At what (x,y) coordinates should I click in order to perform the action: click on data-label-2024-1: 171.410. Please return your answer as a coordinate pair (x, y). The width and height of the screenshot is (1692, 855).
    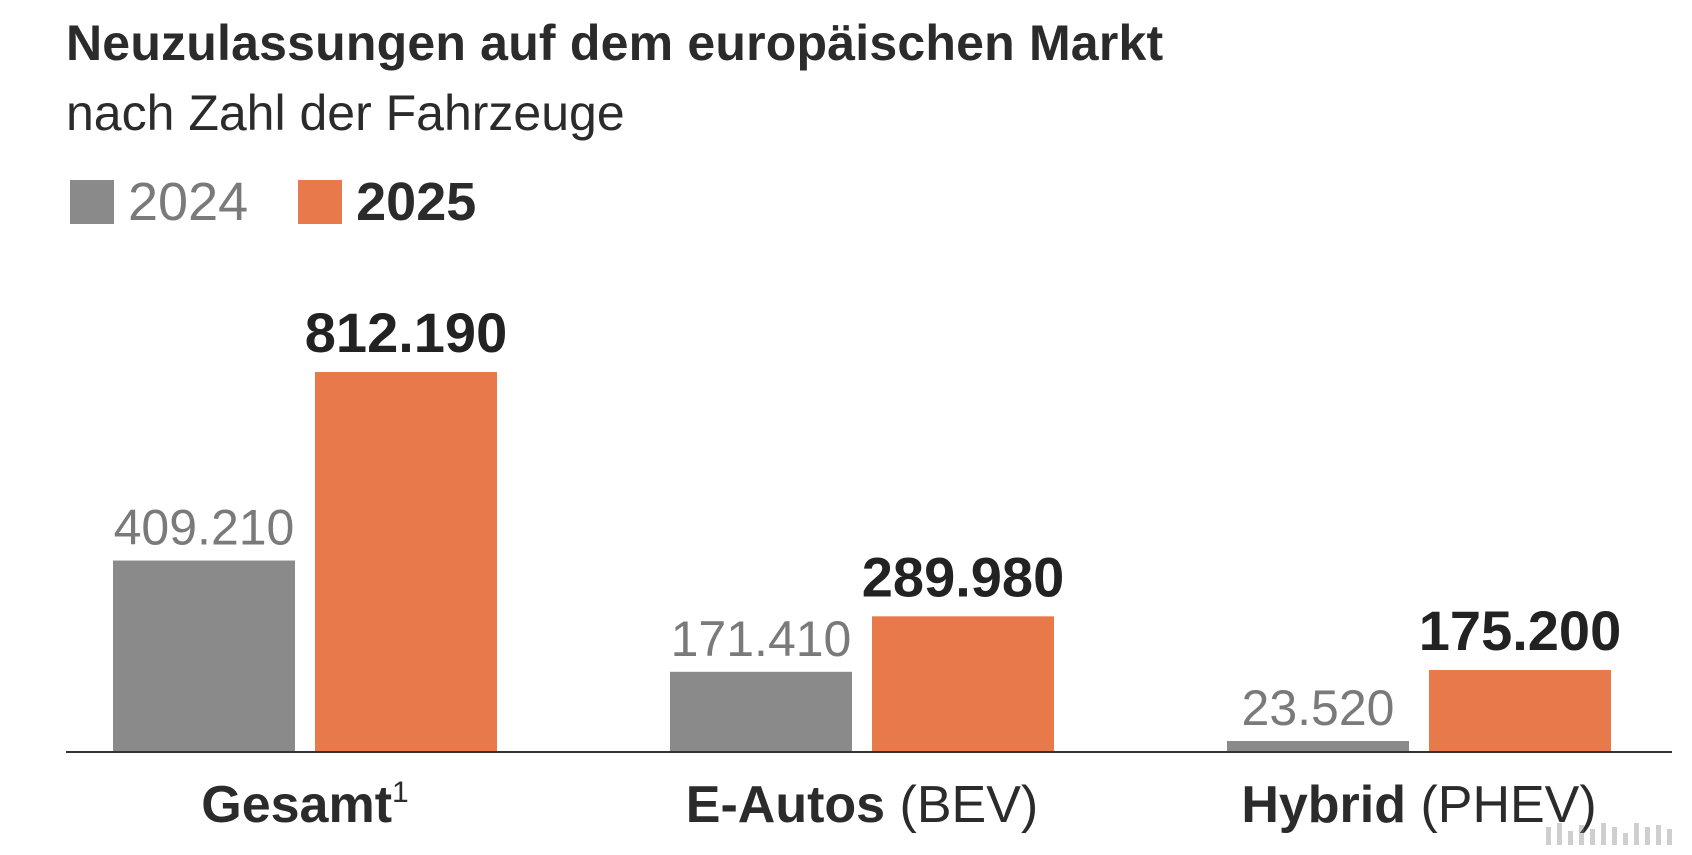
    Looking at the image, I should click on (761, 639).